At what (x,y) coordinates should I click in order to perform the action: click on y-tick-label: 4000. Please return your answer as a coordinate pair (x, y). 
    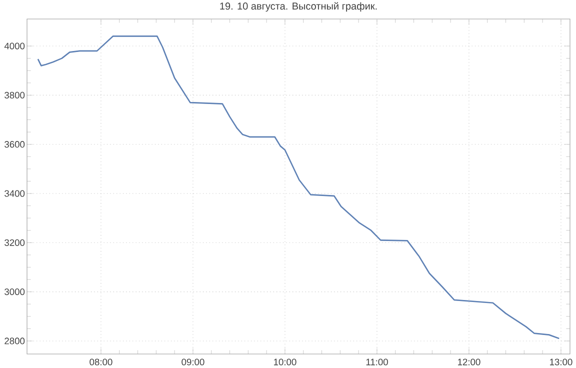
    Looking at the image, I should click on (14, 46).